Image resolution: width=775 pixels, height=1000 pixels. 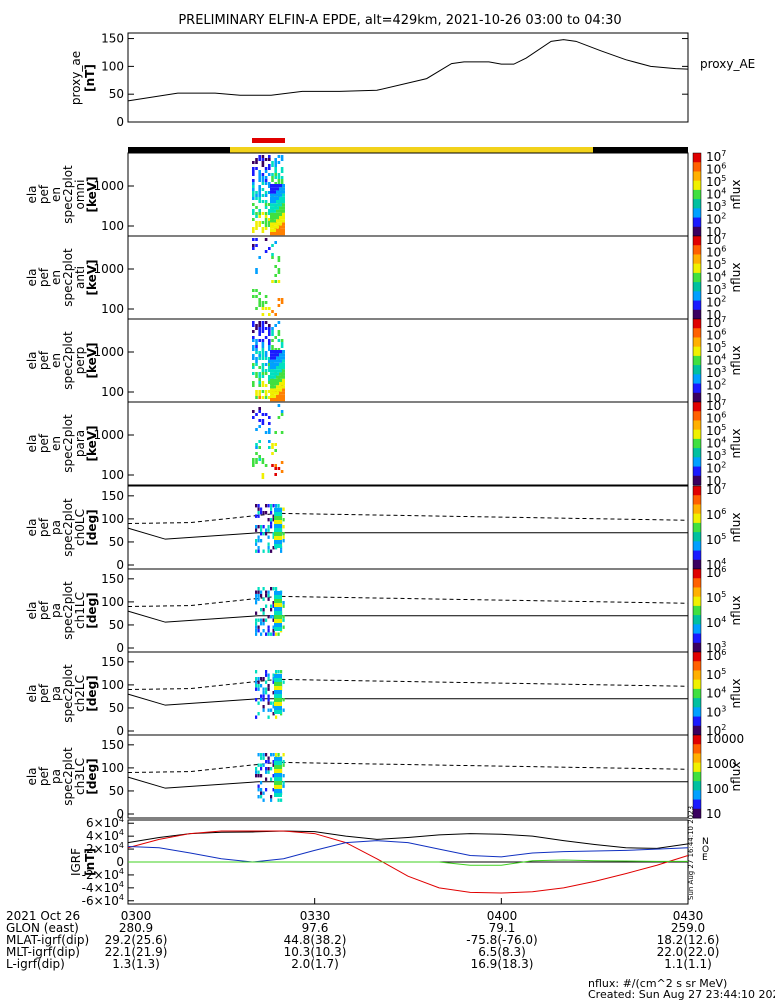 I want to click on anti-loss-cone-line, so click(x=408, y=684).